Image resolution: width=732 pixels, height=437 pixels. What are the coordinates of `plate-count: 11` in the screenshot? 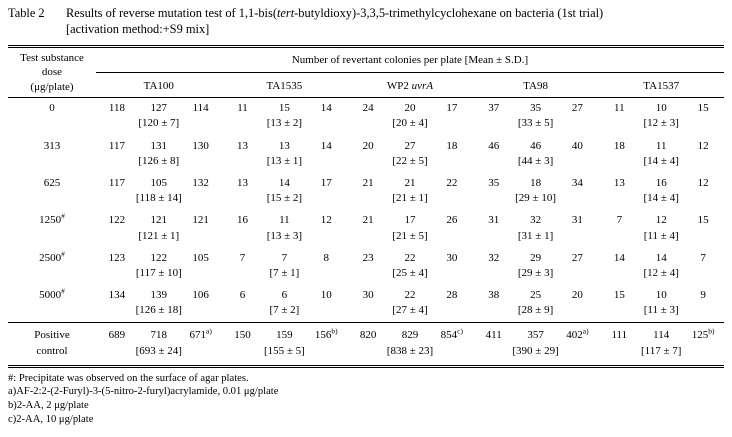 It's located at (619, 108).